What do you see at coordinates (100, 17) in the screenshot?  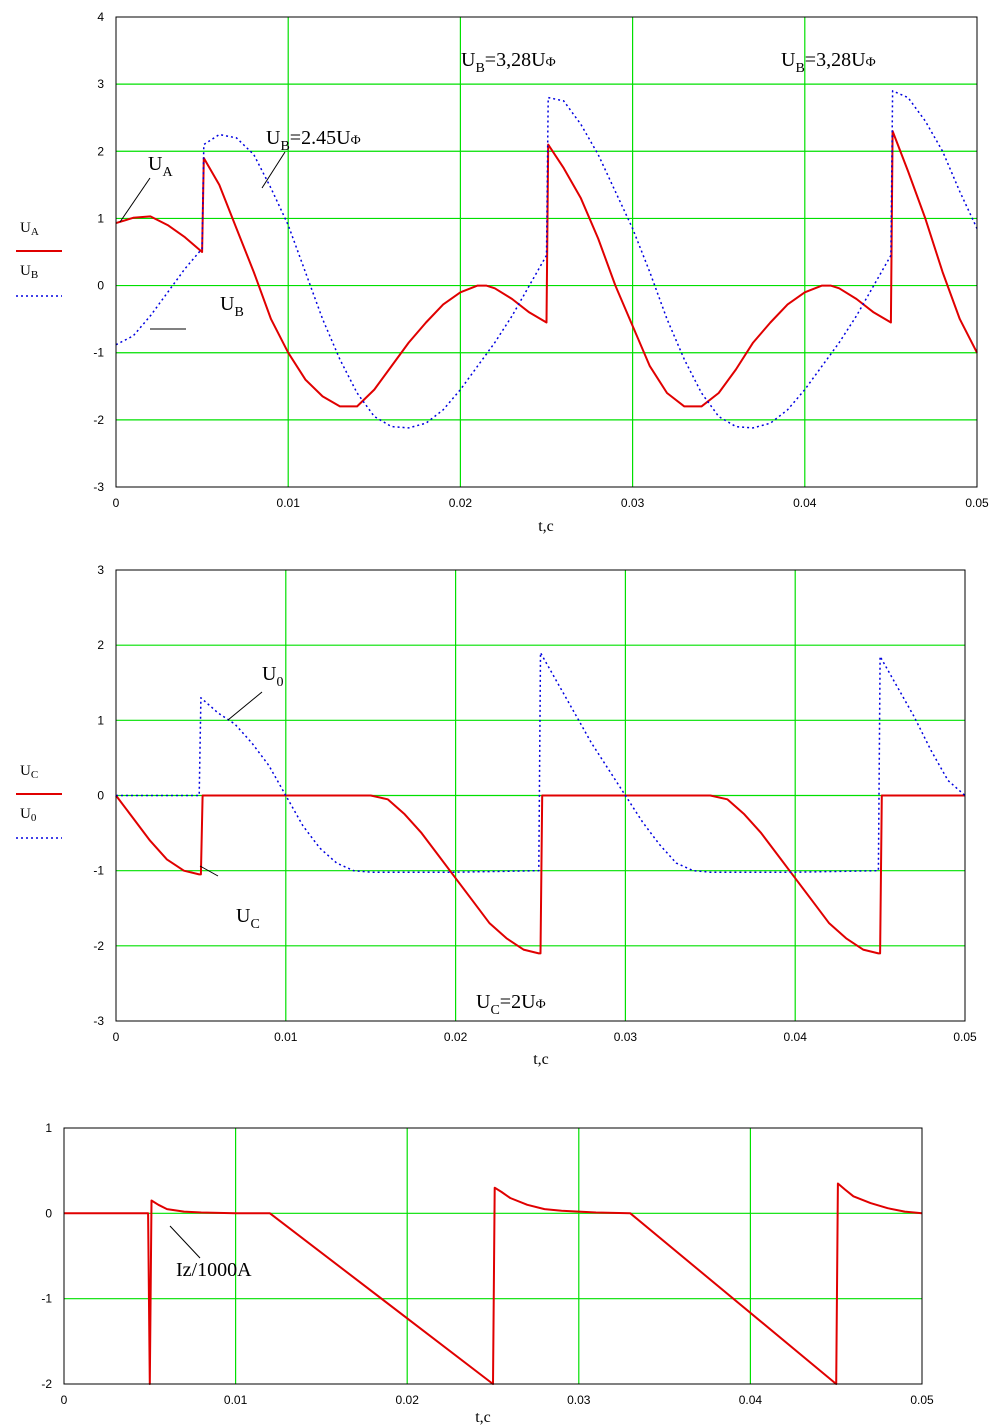 I see `chart-1-y-tick-label: 4` at bounding box center [100, 17].